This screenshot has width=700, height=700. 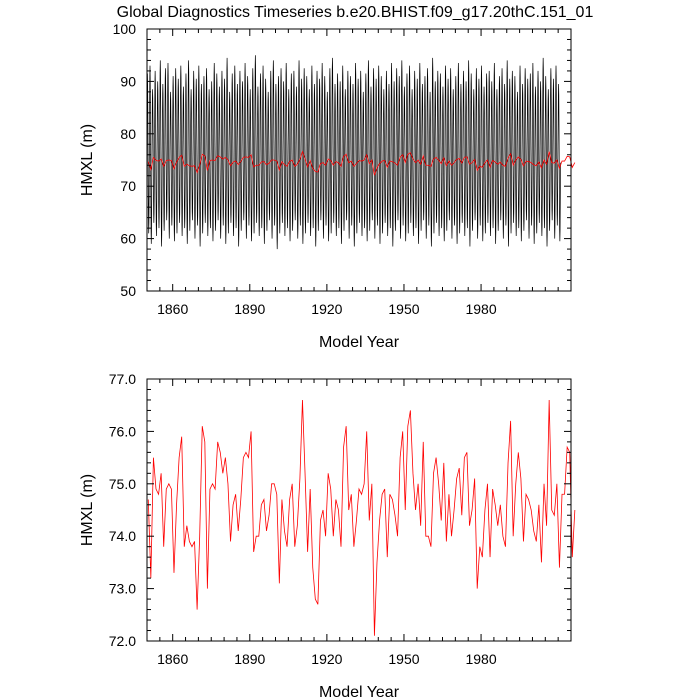 What do you see at coordinates (128, 239) in the screenshot?
I see `top-y-tick-label: 60` at bounding box center [128, 239].